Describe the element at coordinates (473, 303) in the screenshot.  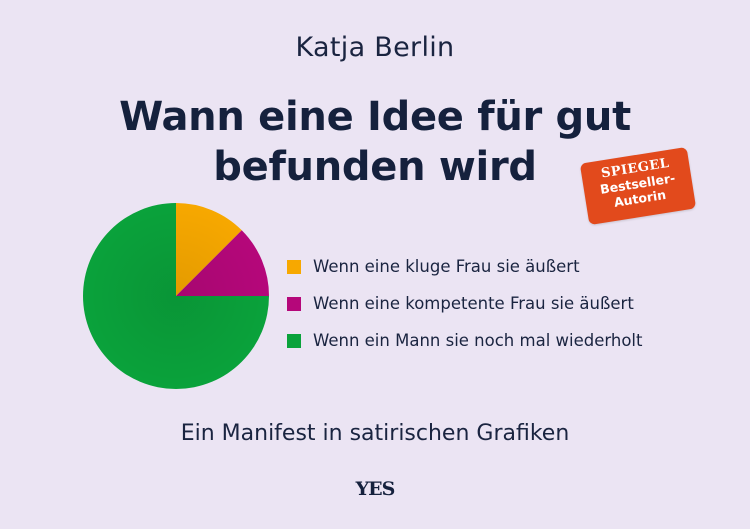
I see `legend-label: Wenn eine kompetente Frau sie äußert` at that location.